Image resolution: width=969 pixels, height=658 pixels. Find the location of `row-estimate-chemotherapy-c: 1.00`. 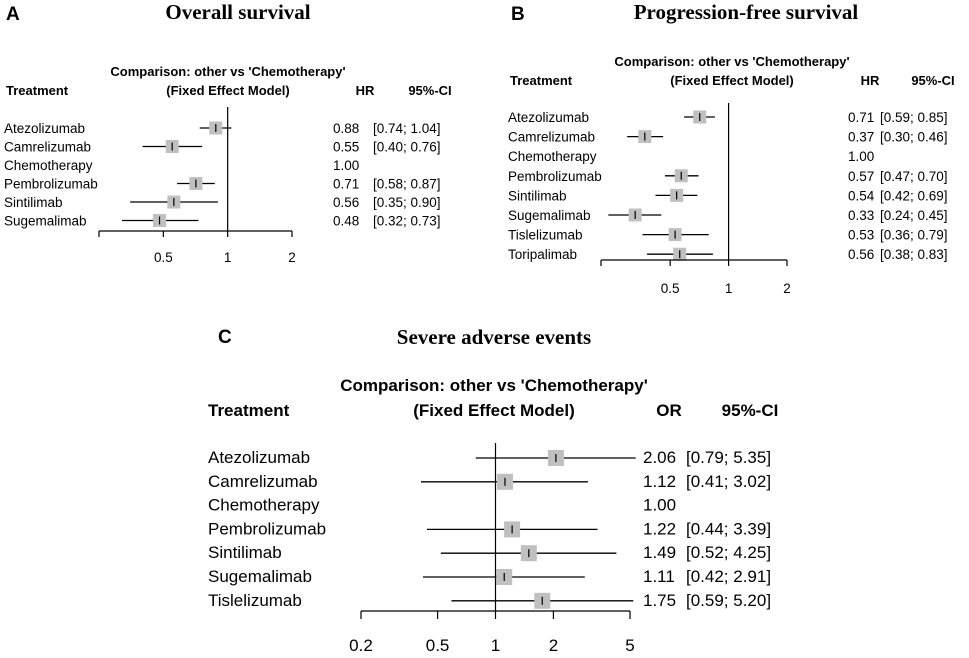

row-estimate-chemotherapy-c: 1.00 is located at coordinates (659, 505).